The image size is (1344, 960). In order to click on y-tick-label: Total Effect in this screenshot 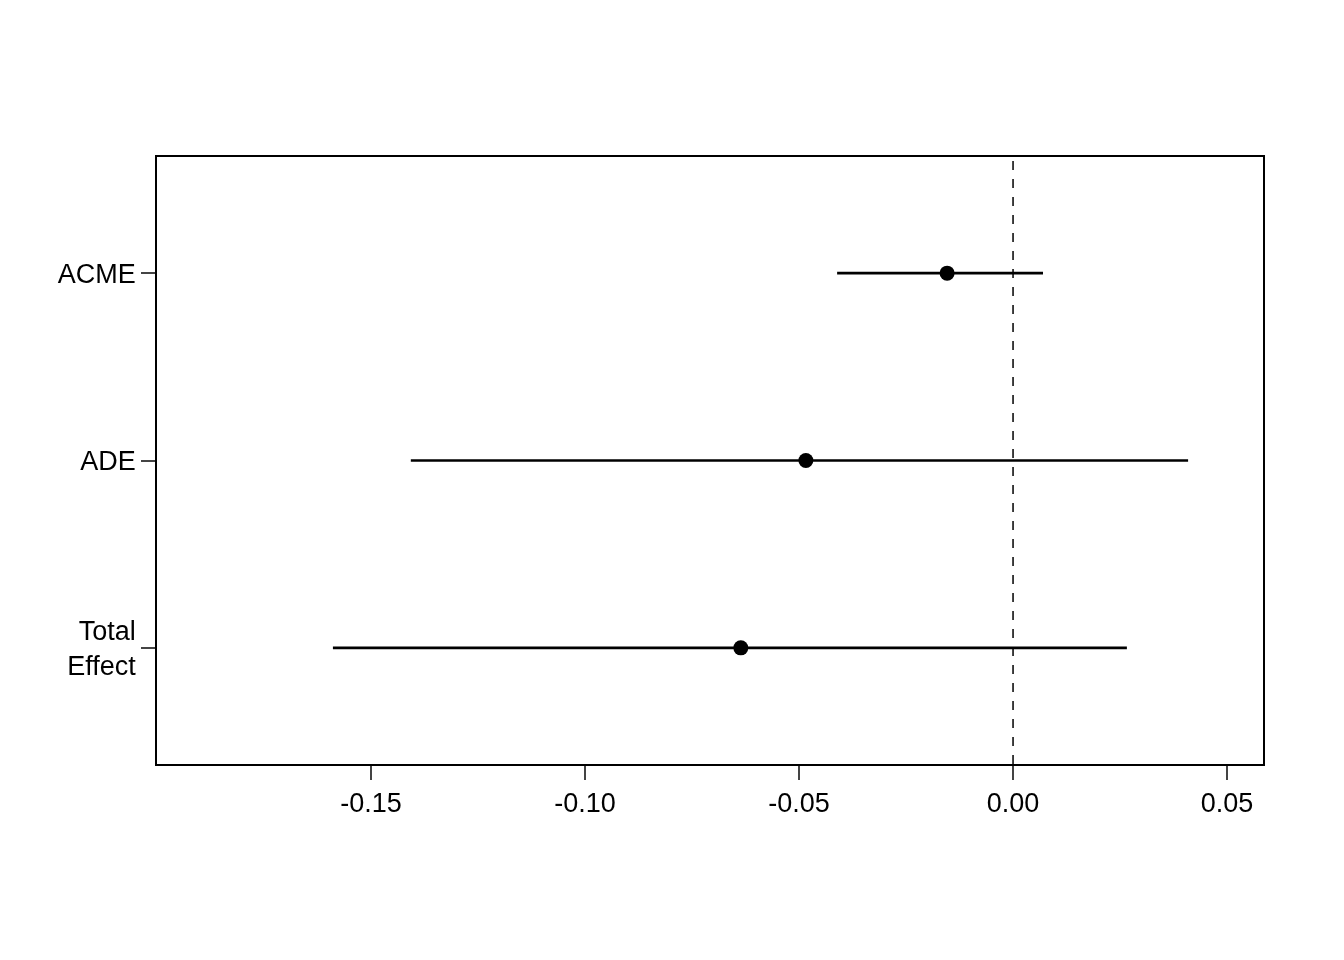, I will do `click(102, 648)`.